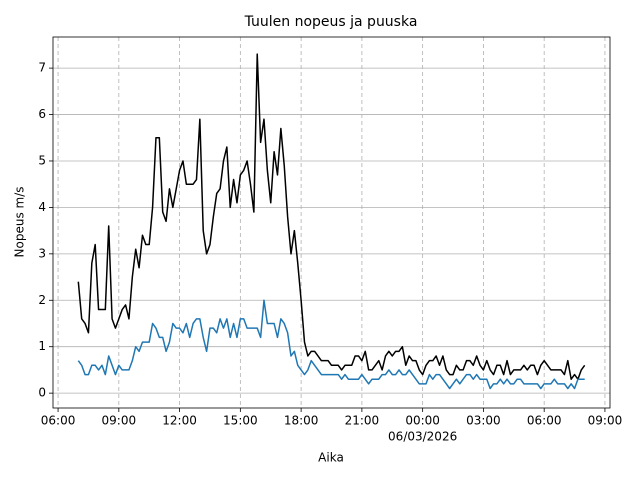 Image resolution: width=640 pixels, height=480 pixels. Describe the element at coordinates (42, 114) in the screenshot. I see `y-tick-label: 6` at that location.